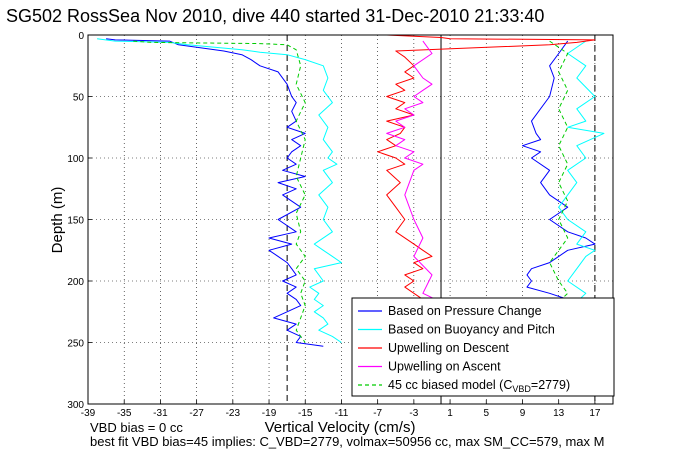 The height and width of the screenshot is (454, 681). I want to click on x-tick-label: 1, so click(450, 413).